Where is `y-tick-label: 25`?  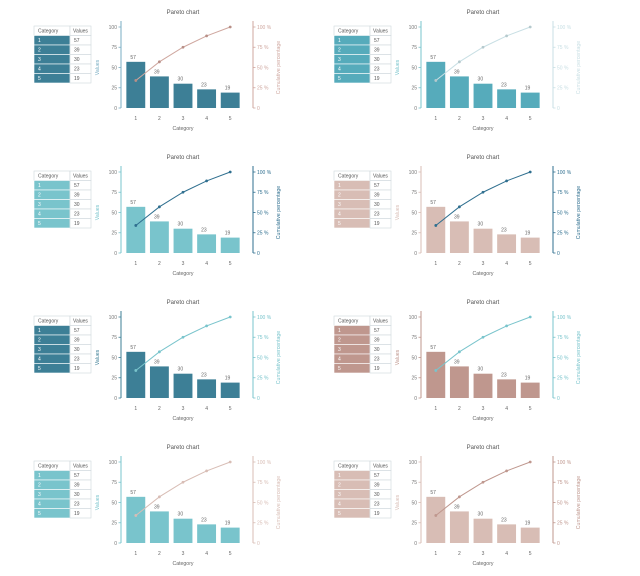
y-tick-label: 25 is located at coordinates (414, 524).